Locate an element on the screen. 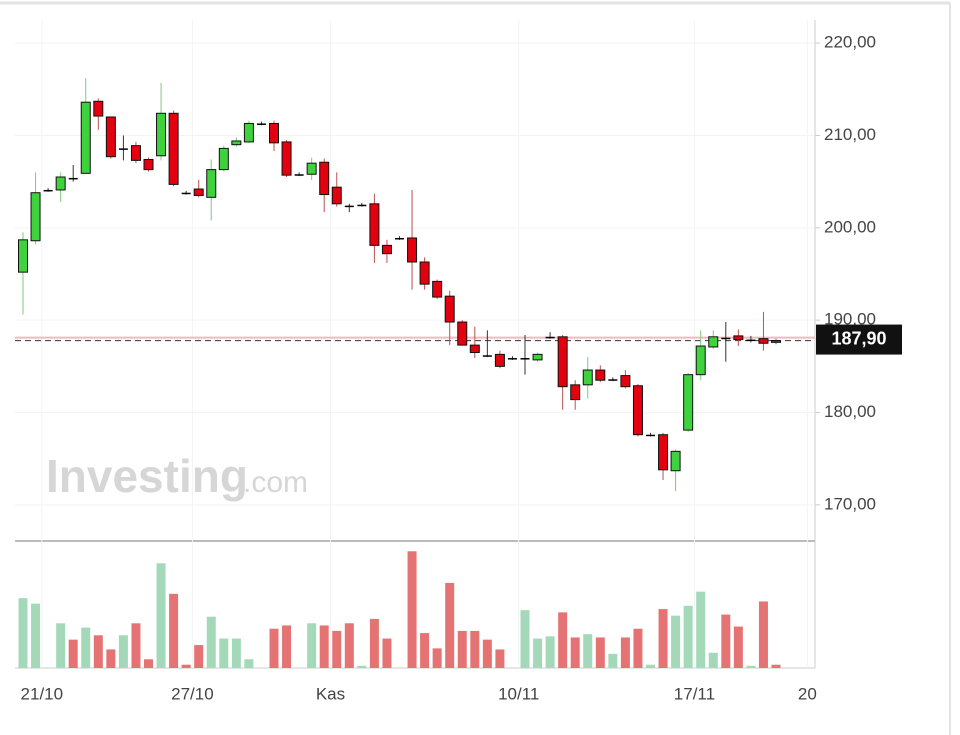 The image size is (960, 735). y-tick-label: 200,00 is located at coordinates (850, 226).